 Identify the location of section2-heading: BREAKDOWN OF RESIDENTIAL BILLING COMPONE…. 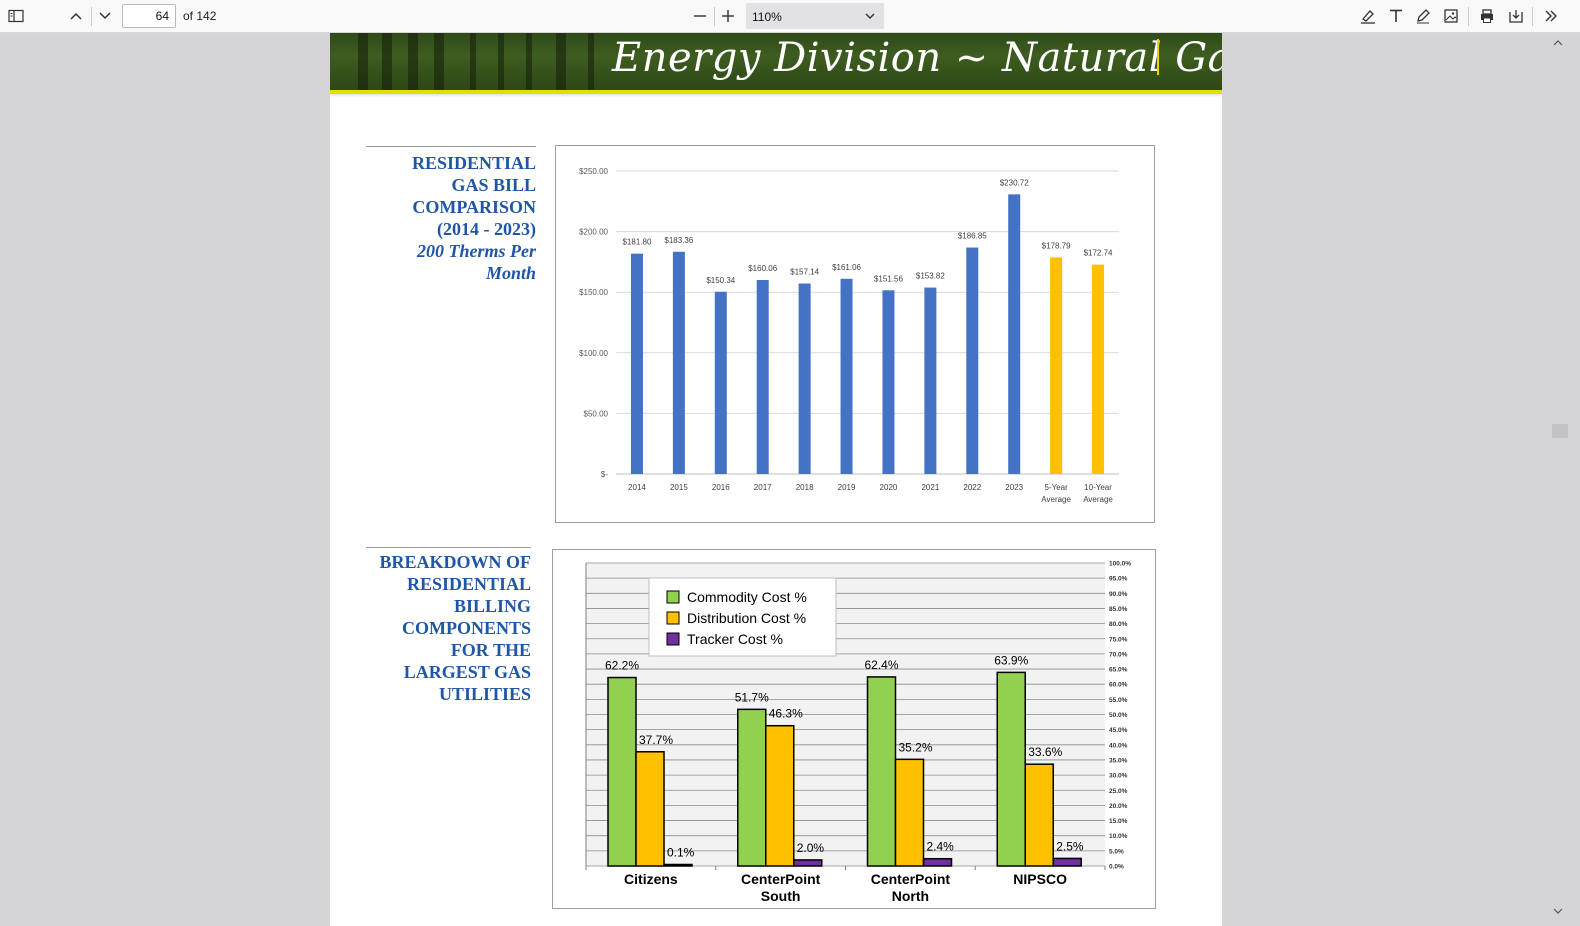
(448, 628).